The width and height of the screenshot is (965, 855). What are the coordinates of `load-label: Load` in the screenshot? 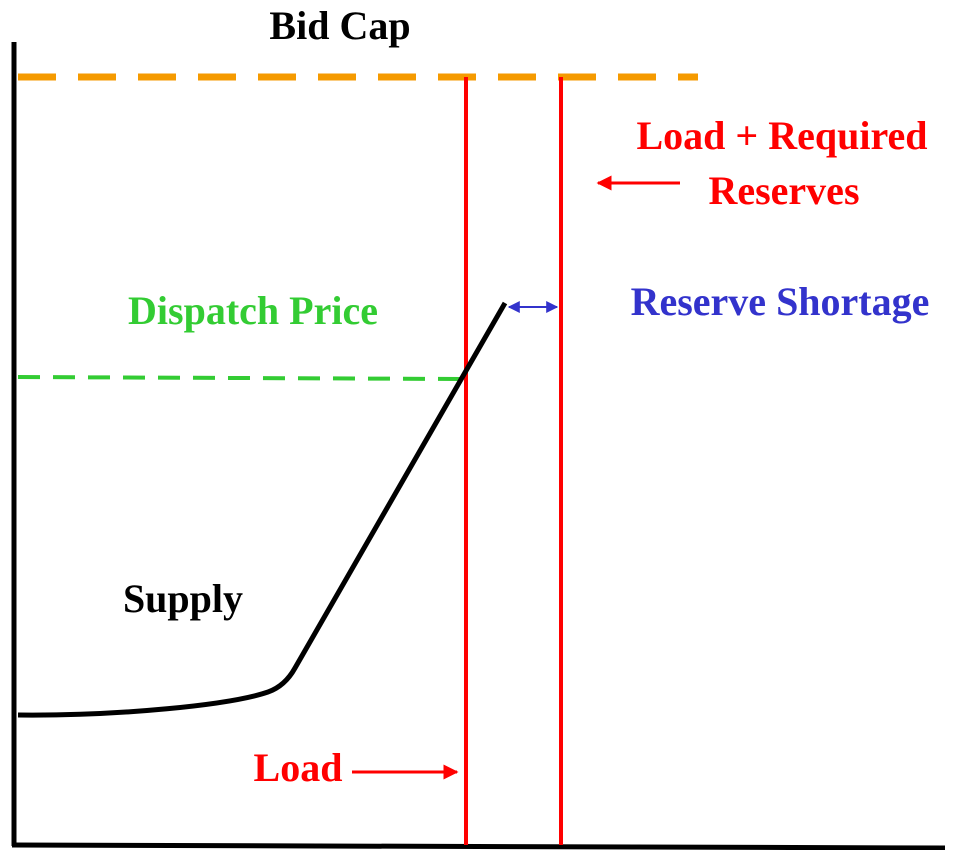 It's located at (298, 767).